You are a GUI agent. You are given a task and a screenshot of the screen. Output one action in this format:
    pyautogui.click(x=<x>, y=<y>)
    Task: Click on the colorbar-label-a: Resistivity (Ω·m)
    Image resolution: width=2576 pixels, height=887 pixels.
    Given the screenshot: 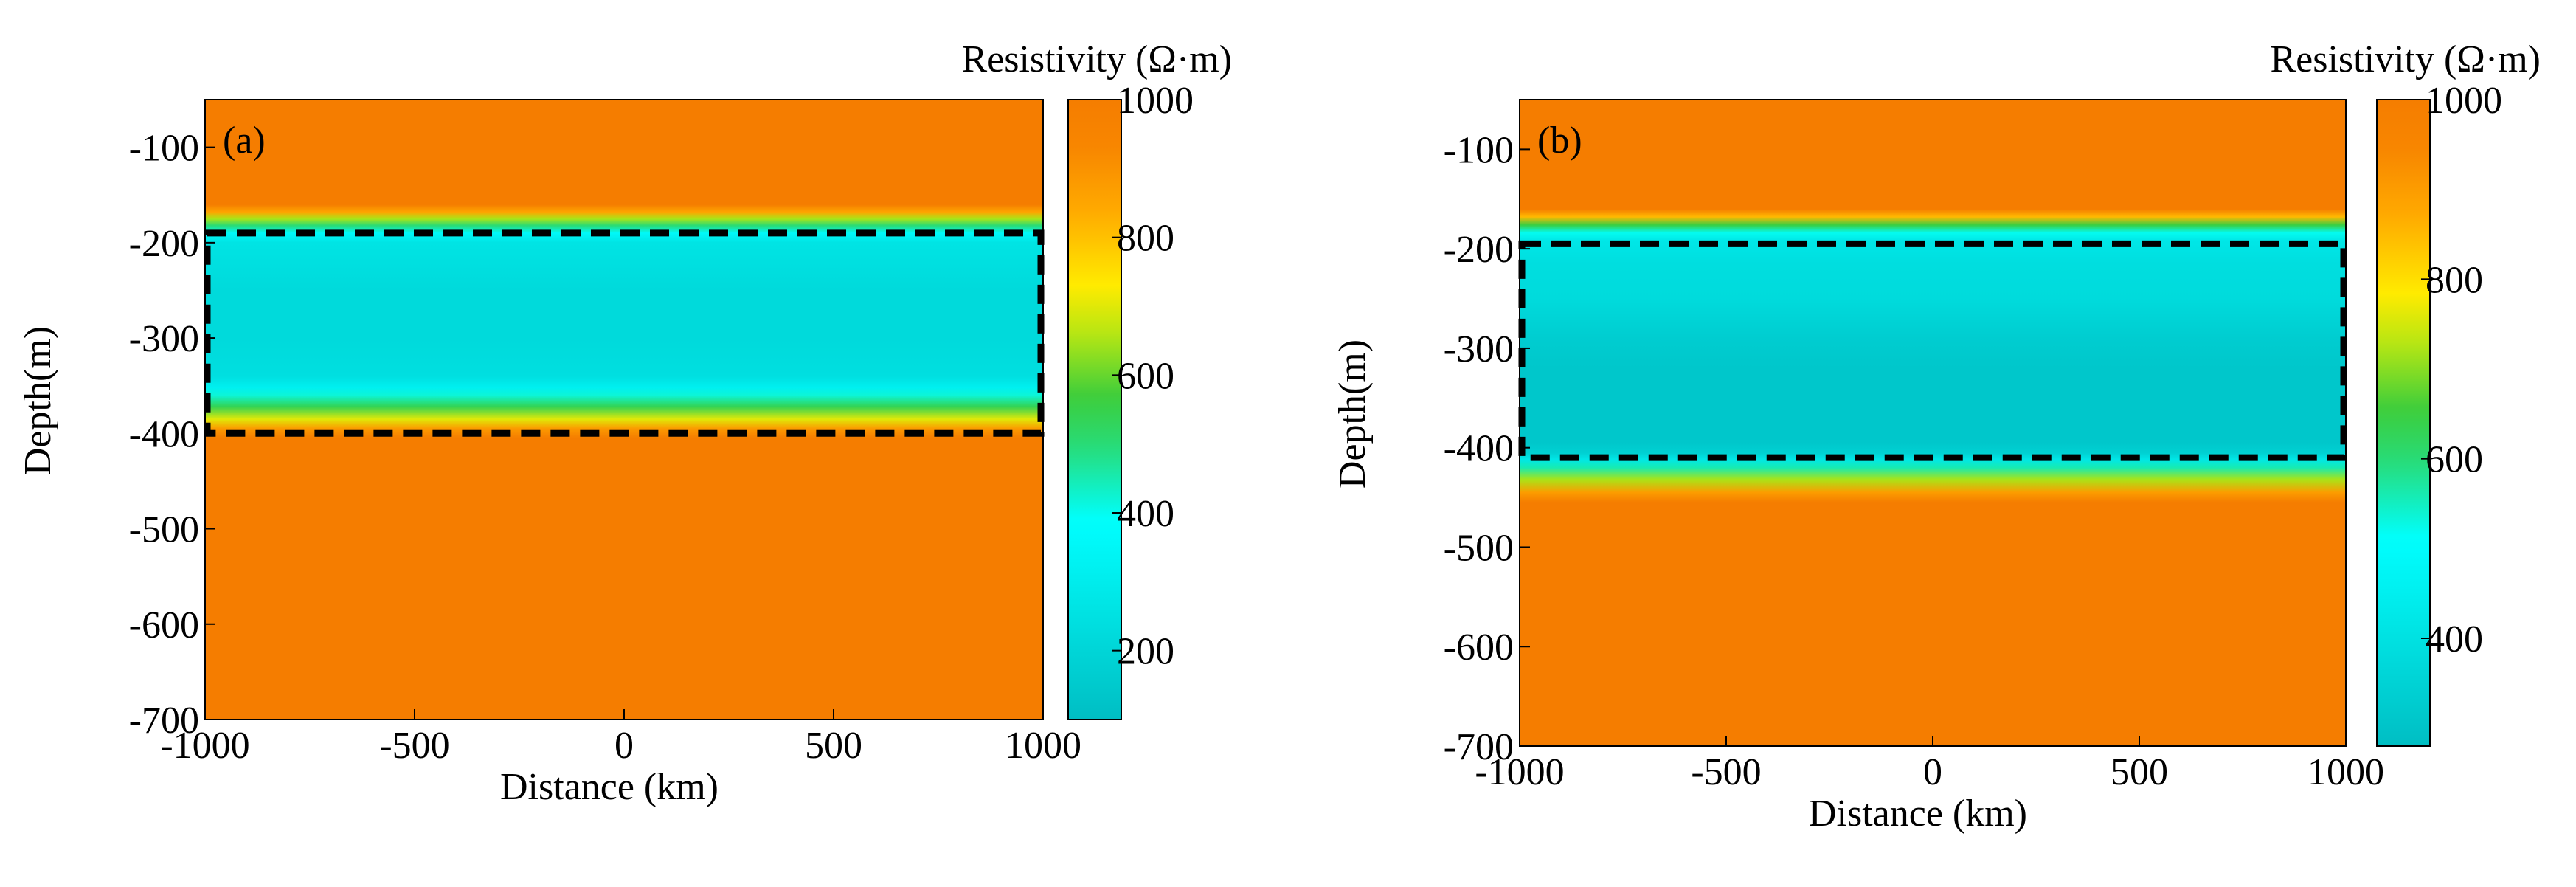 What is the action you would take?
    pyautogui.click(x=1097, y=59)
    